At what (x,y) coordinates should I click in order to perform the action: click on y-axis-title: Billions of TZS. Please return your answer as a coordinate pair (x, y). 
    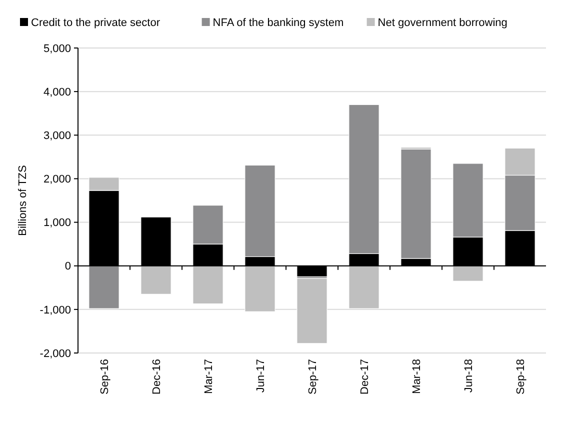
    Looking at the image, I should click on (23, 200).